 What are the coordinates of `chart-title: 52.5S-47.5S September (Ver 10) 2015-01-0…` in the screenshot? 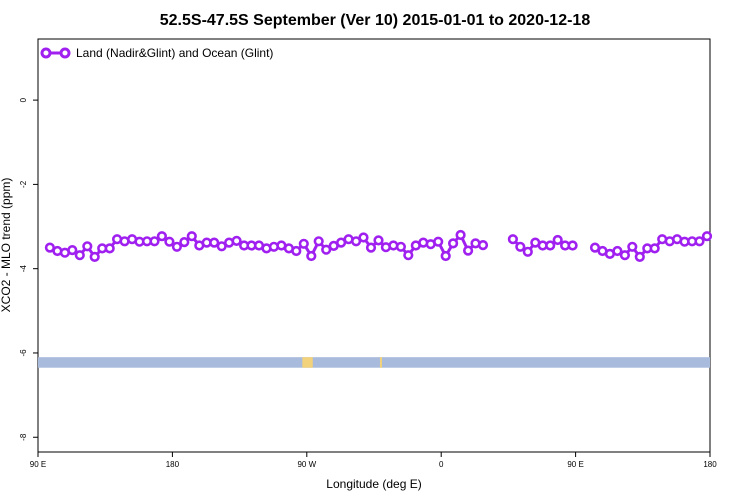 It's located at (375, 20).